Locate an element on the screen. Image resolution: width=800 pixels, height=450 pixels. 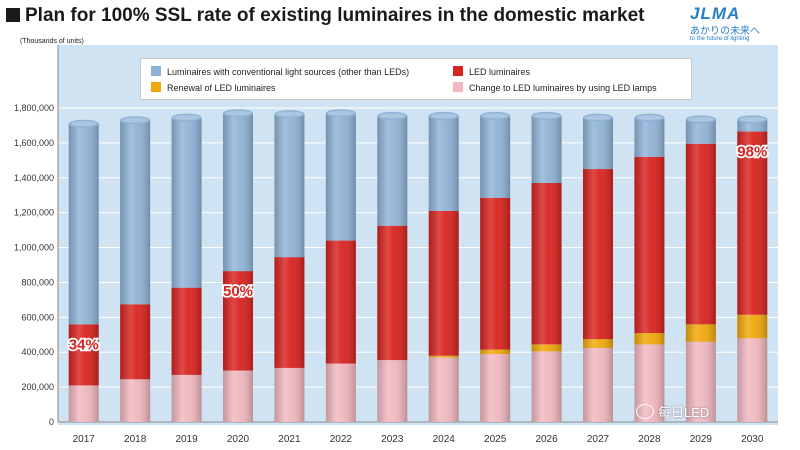
bar-stack-2017 is located at coordinates (83, 270).